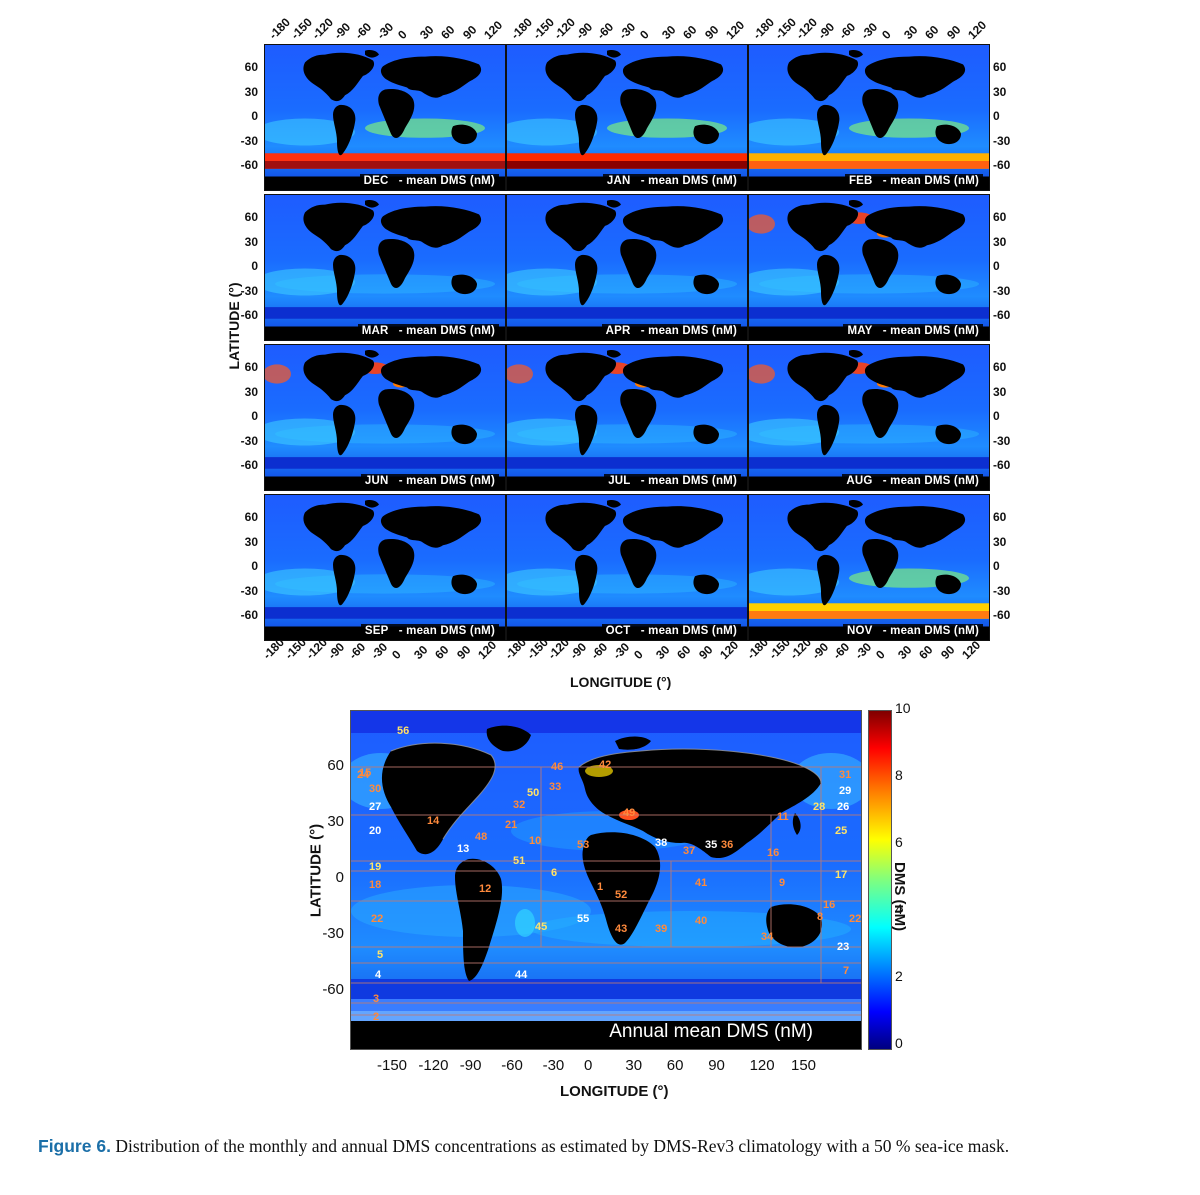 This screenshot has height=1195, width=1200. What do you see at coordinates (463, 849) in the screenshot?
I see `region-number: 13` at bounding box center [463, 849].